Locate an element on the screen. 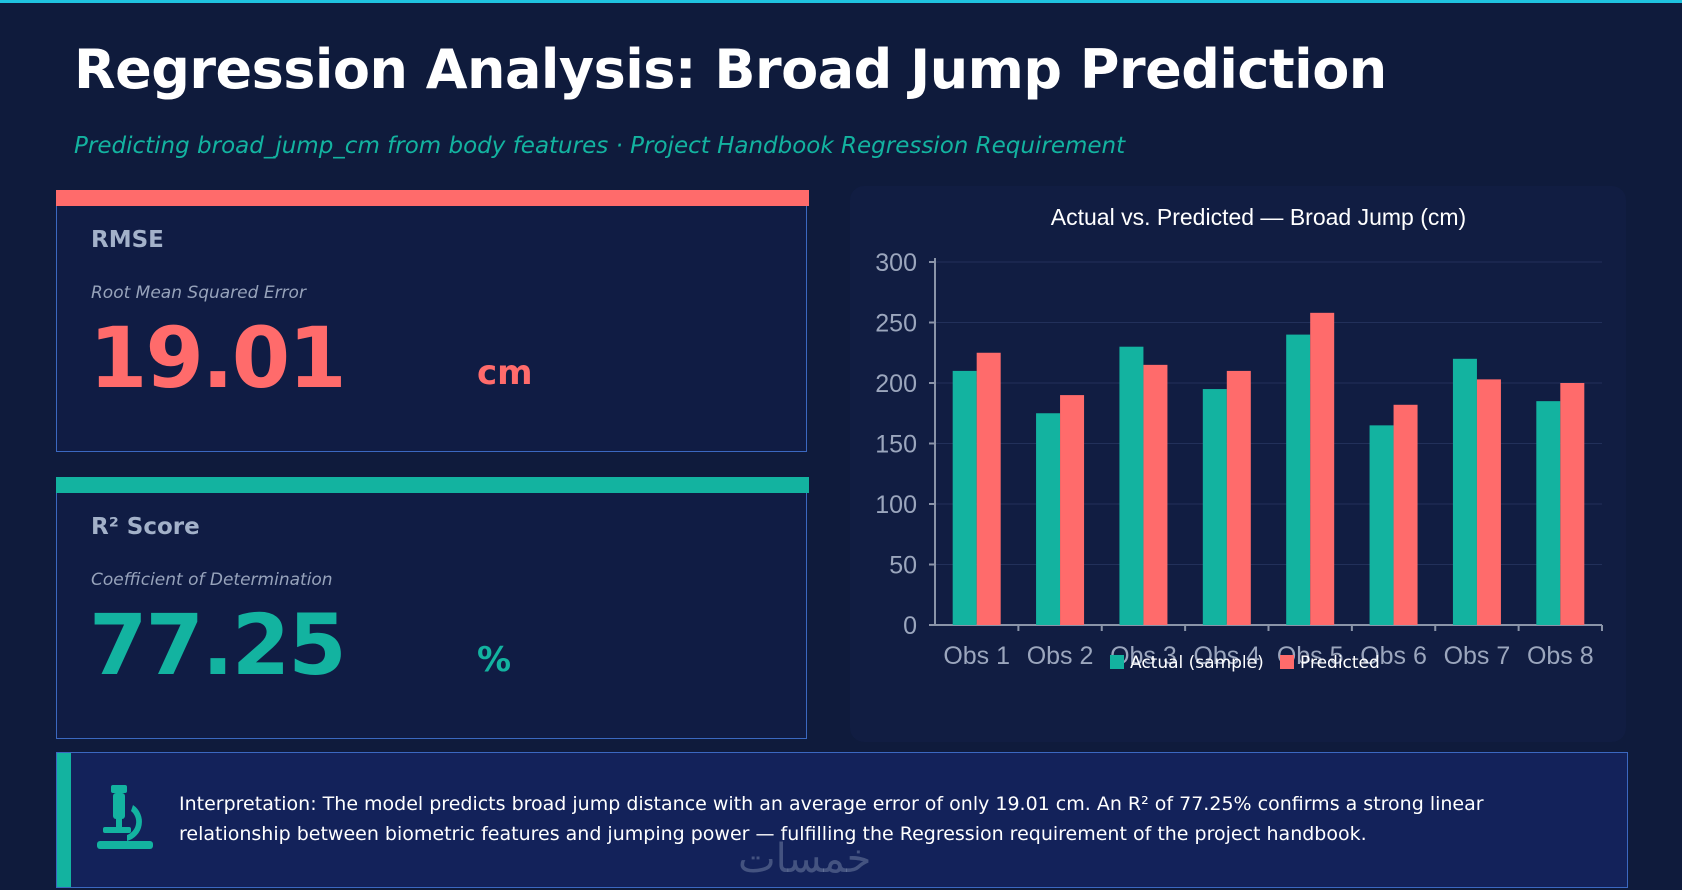 This screenshot has width=1682, height=890. r2-value: 77.25 is located at coordinates (218, 645).